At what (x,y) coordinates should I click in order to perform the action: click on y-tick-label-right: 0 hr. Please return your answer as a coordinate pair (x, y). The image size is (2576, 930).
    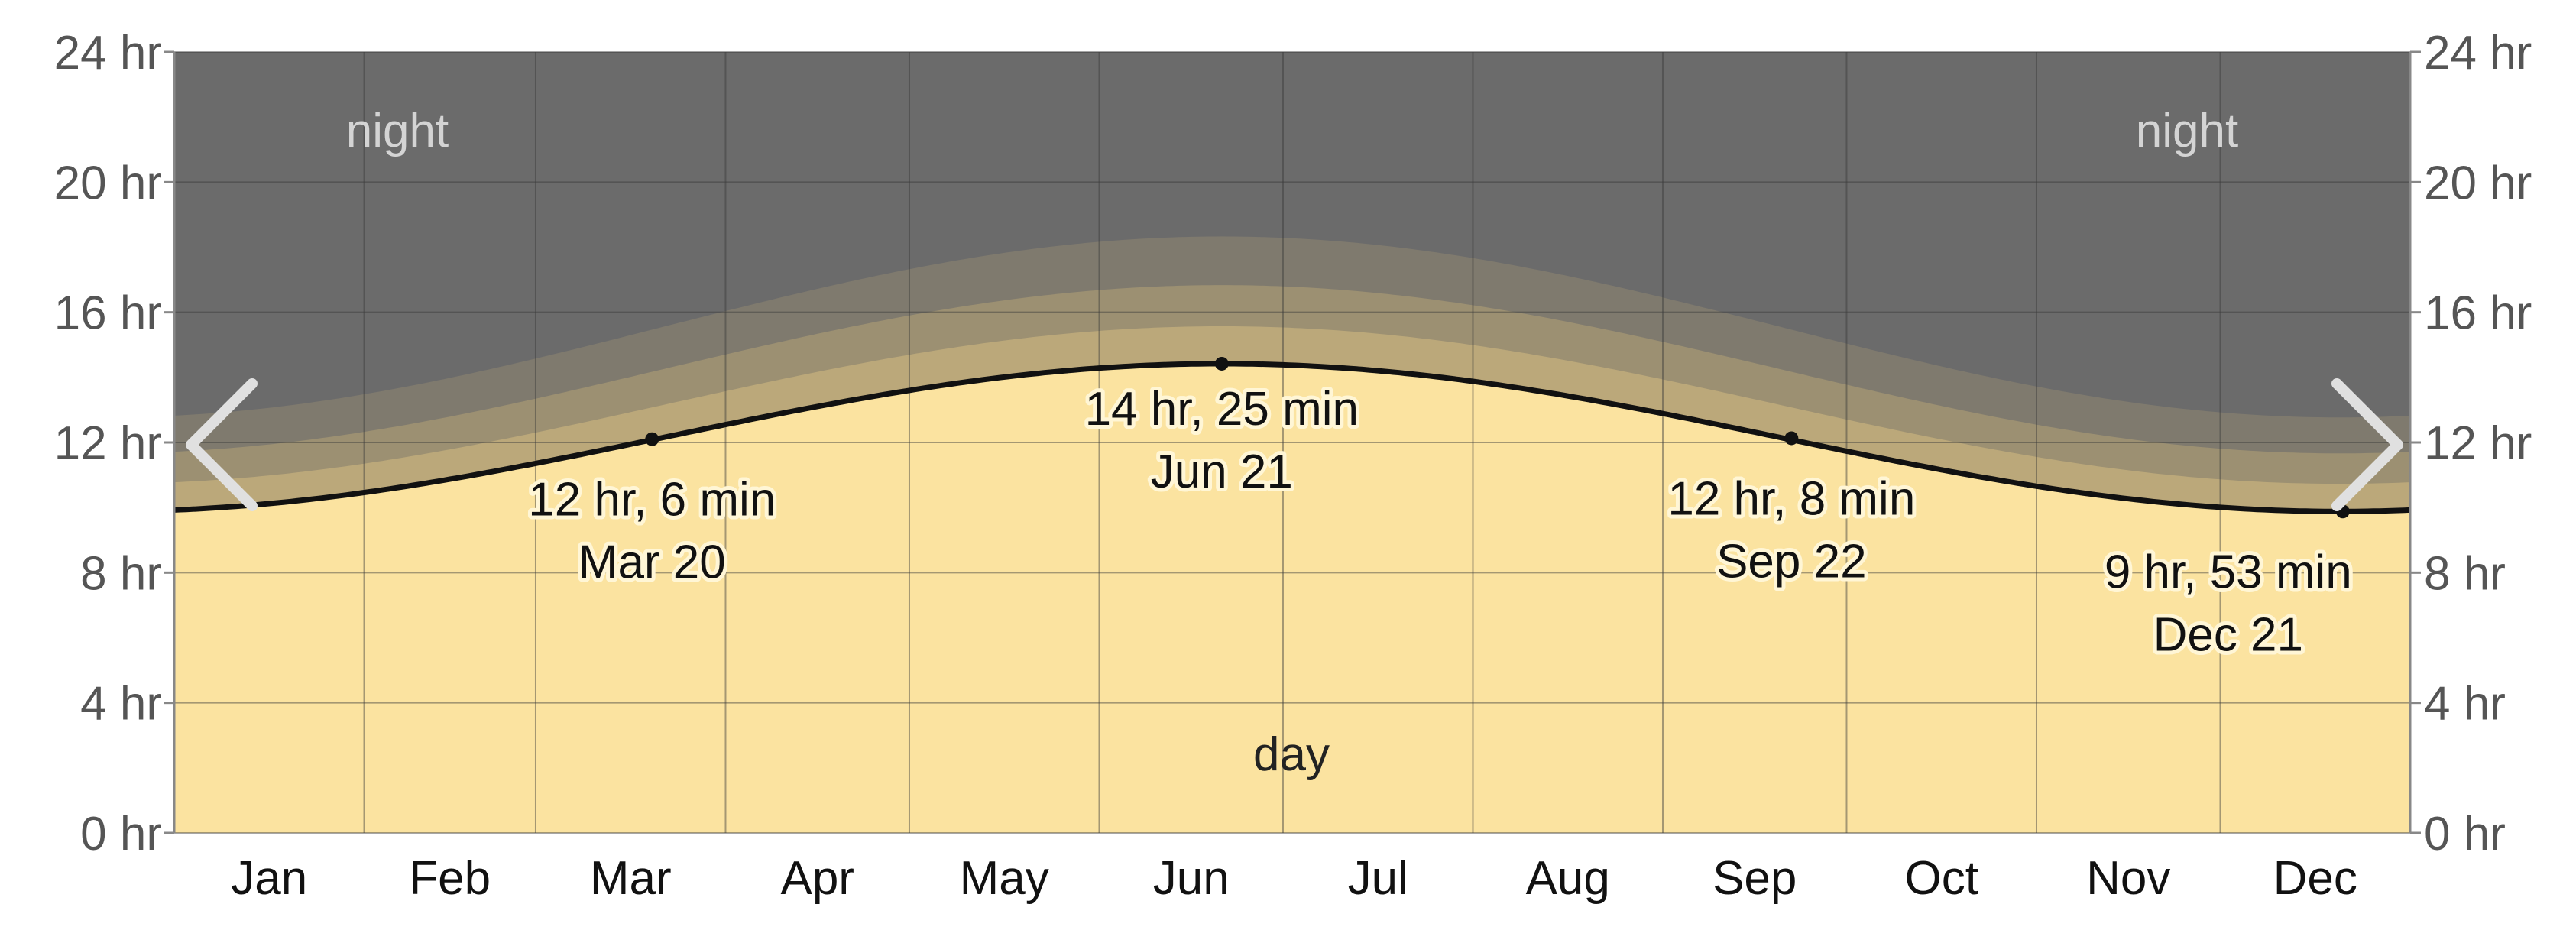
    Looking at the image, I should click on (2465, 834).